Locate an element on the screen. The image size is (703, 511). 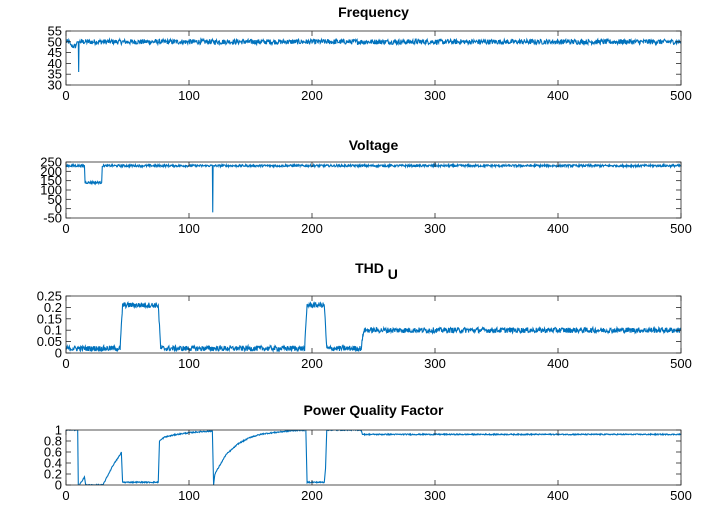
chart-title: Voltage is located at coordinates (374, 145).